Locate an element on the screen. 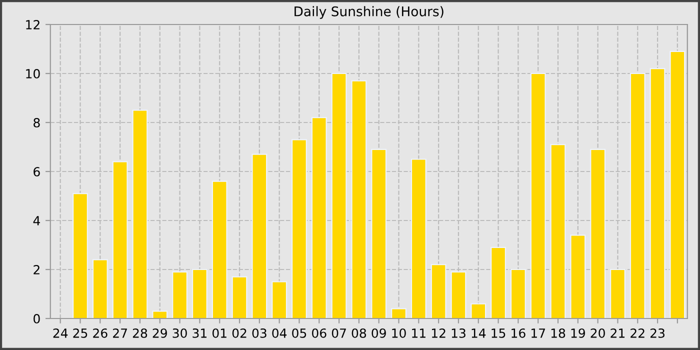 The width and height of the screenshot is (700, 350). x-tick-label: 21 is located at coordinates (617, 333).